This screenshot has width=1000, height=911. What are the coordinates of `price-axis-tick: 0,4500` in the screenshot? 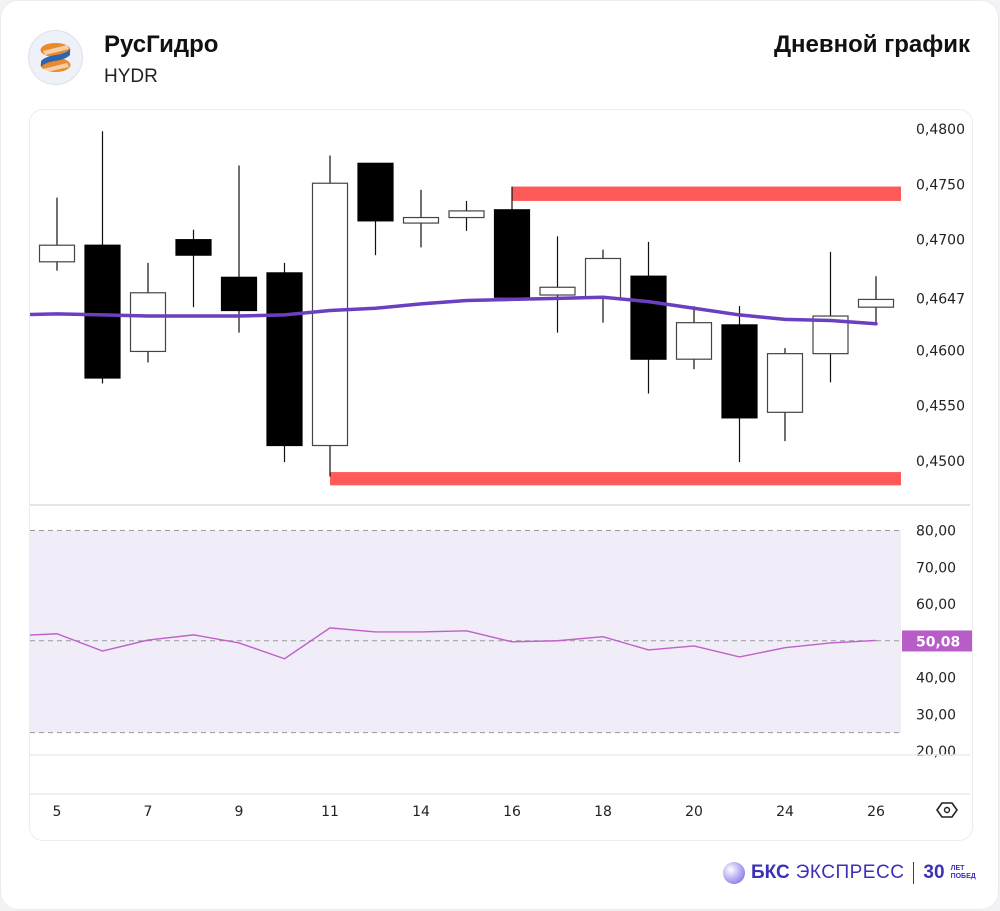 It's located at (940, 462).